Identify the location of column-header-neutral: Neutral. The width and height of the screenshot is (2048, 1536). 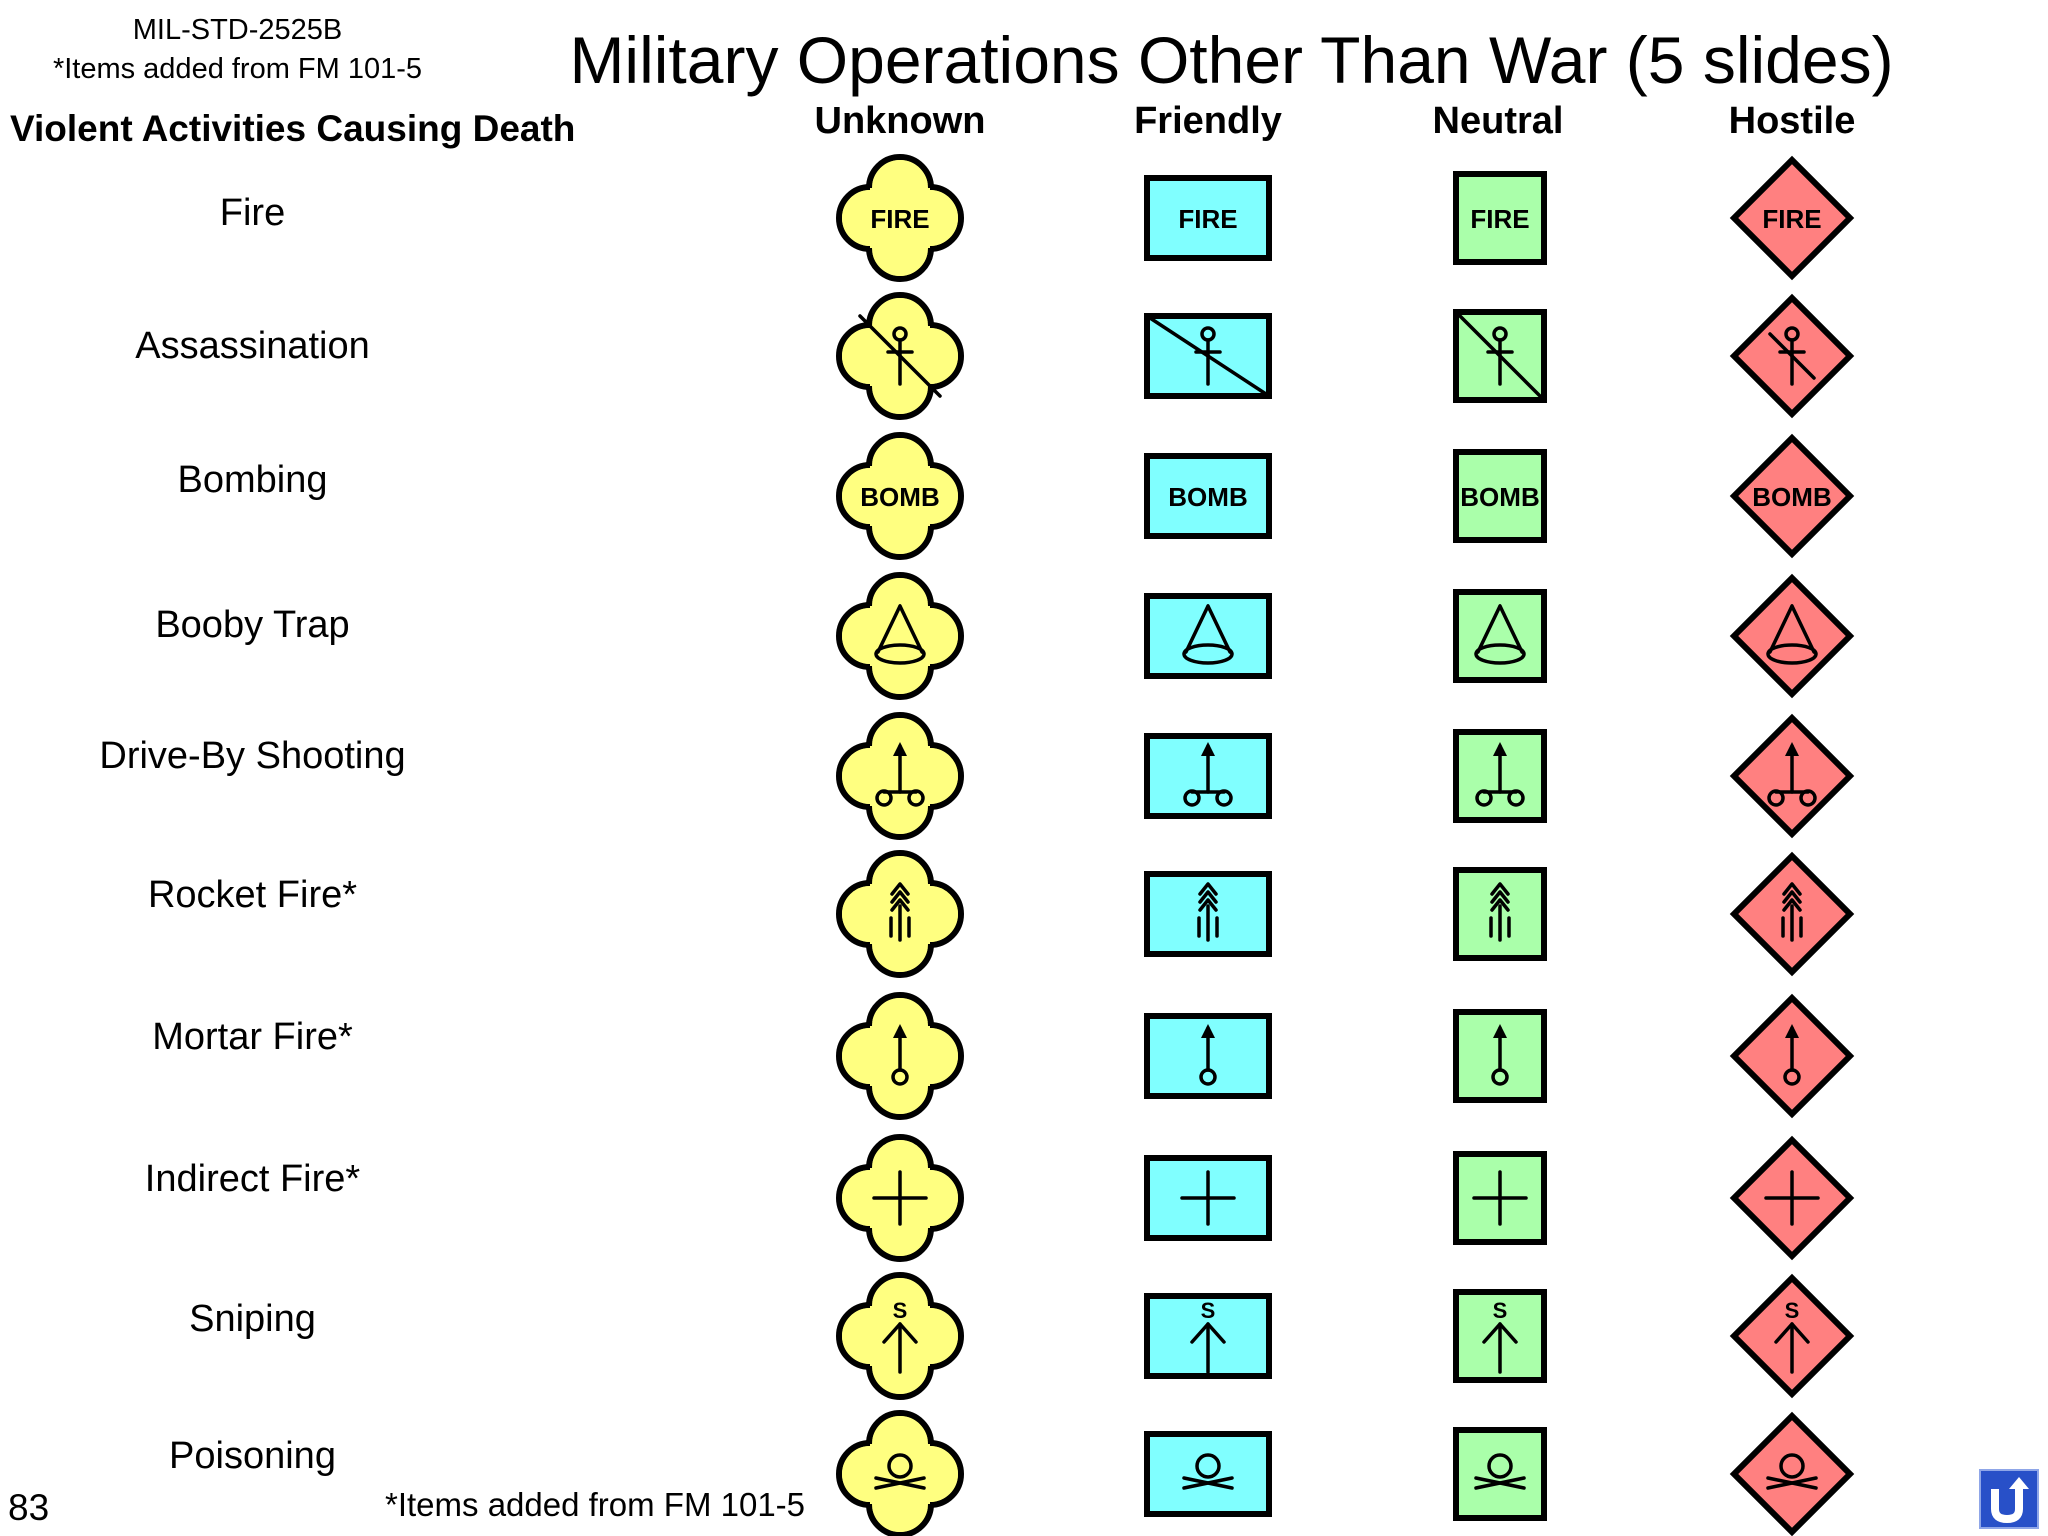
(1498, 121).